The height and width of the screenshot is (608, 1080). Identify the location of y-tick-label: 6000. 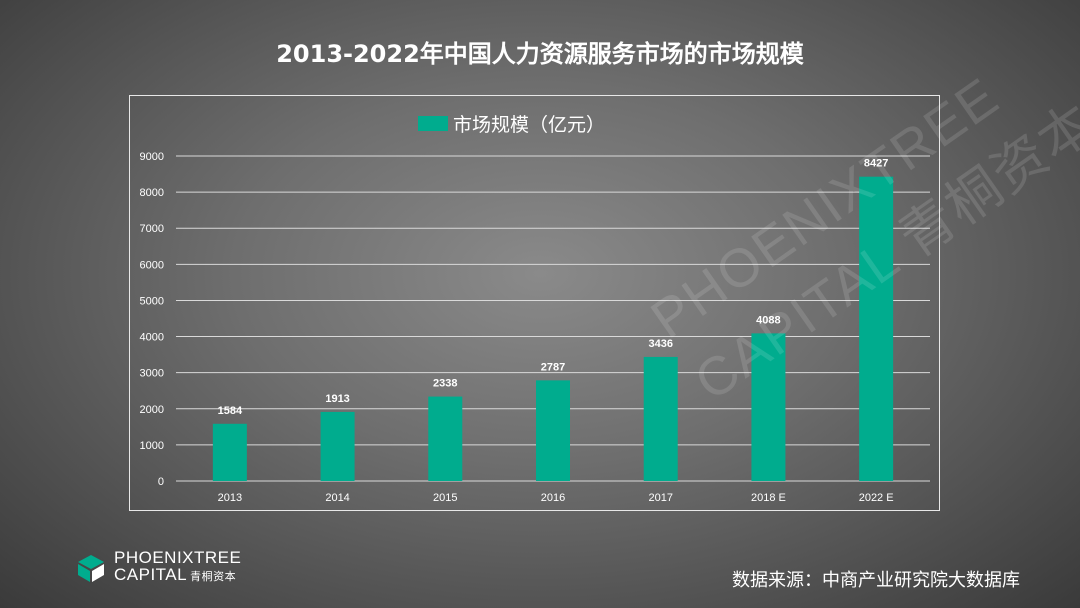
(152, 265).